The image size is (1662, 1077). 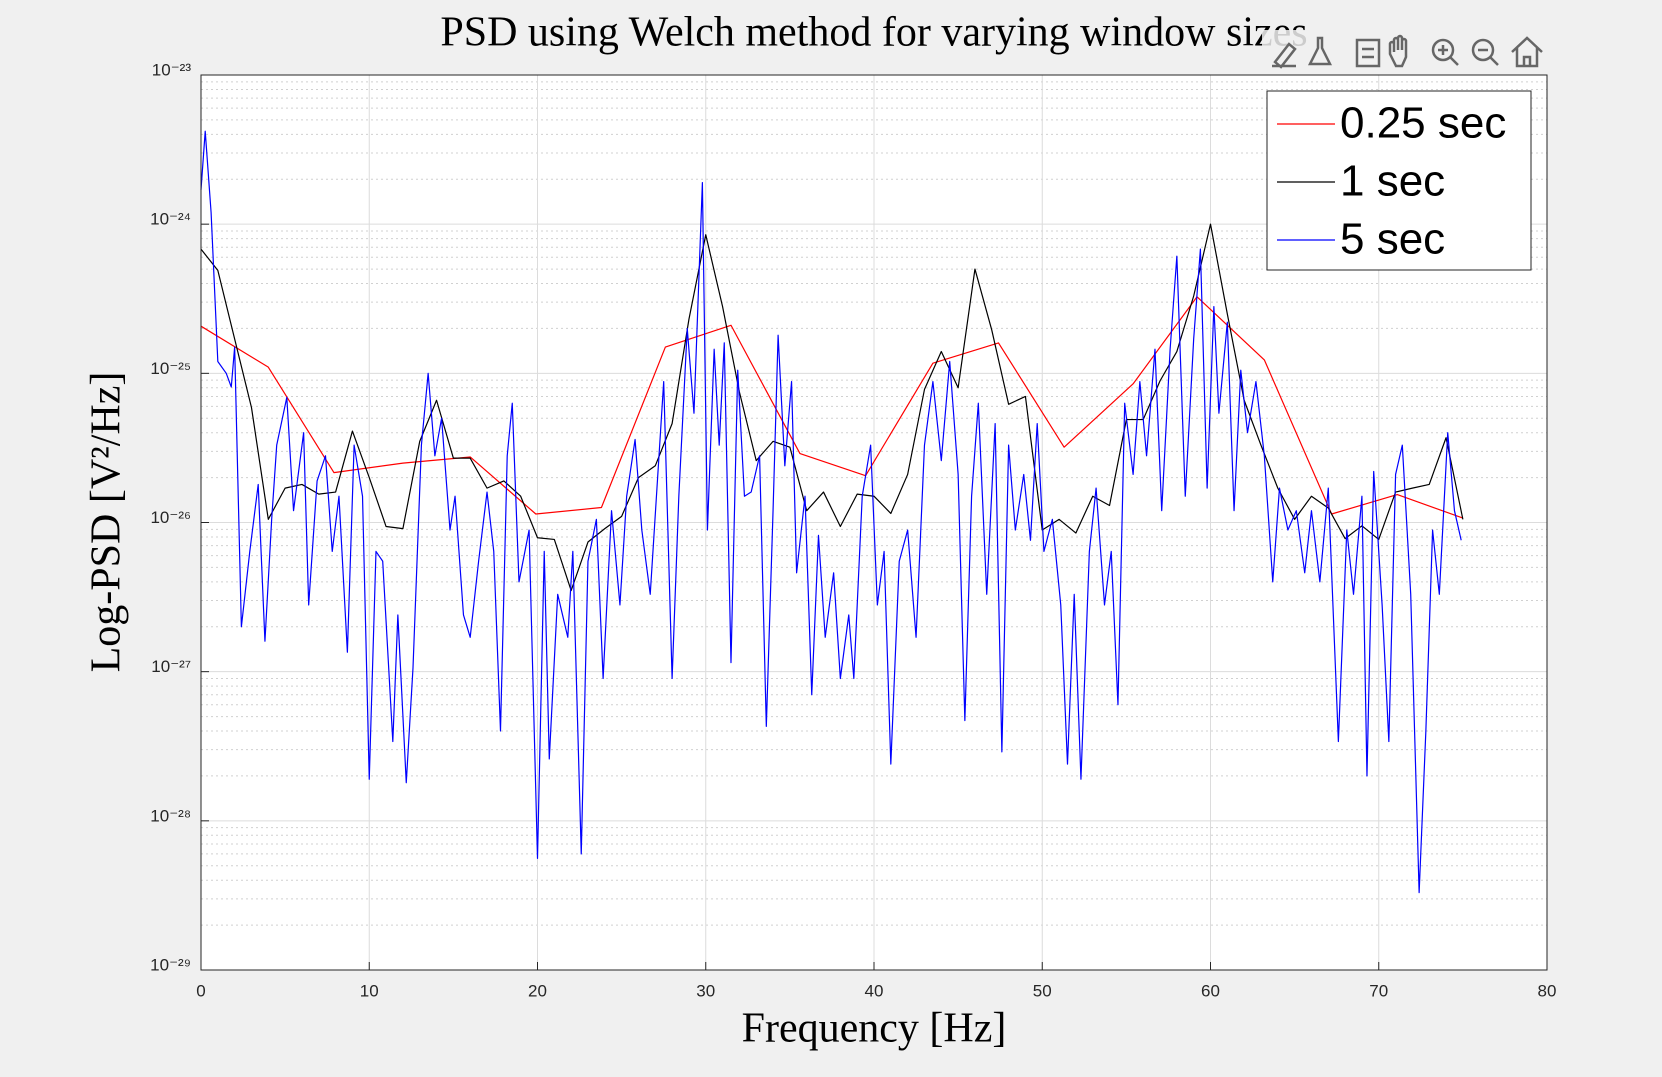 I want to click on x-tick-label: 70, so click(x=1378, y=990).